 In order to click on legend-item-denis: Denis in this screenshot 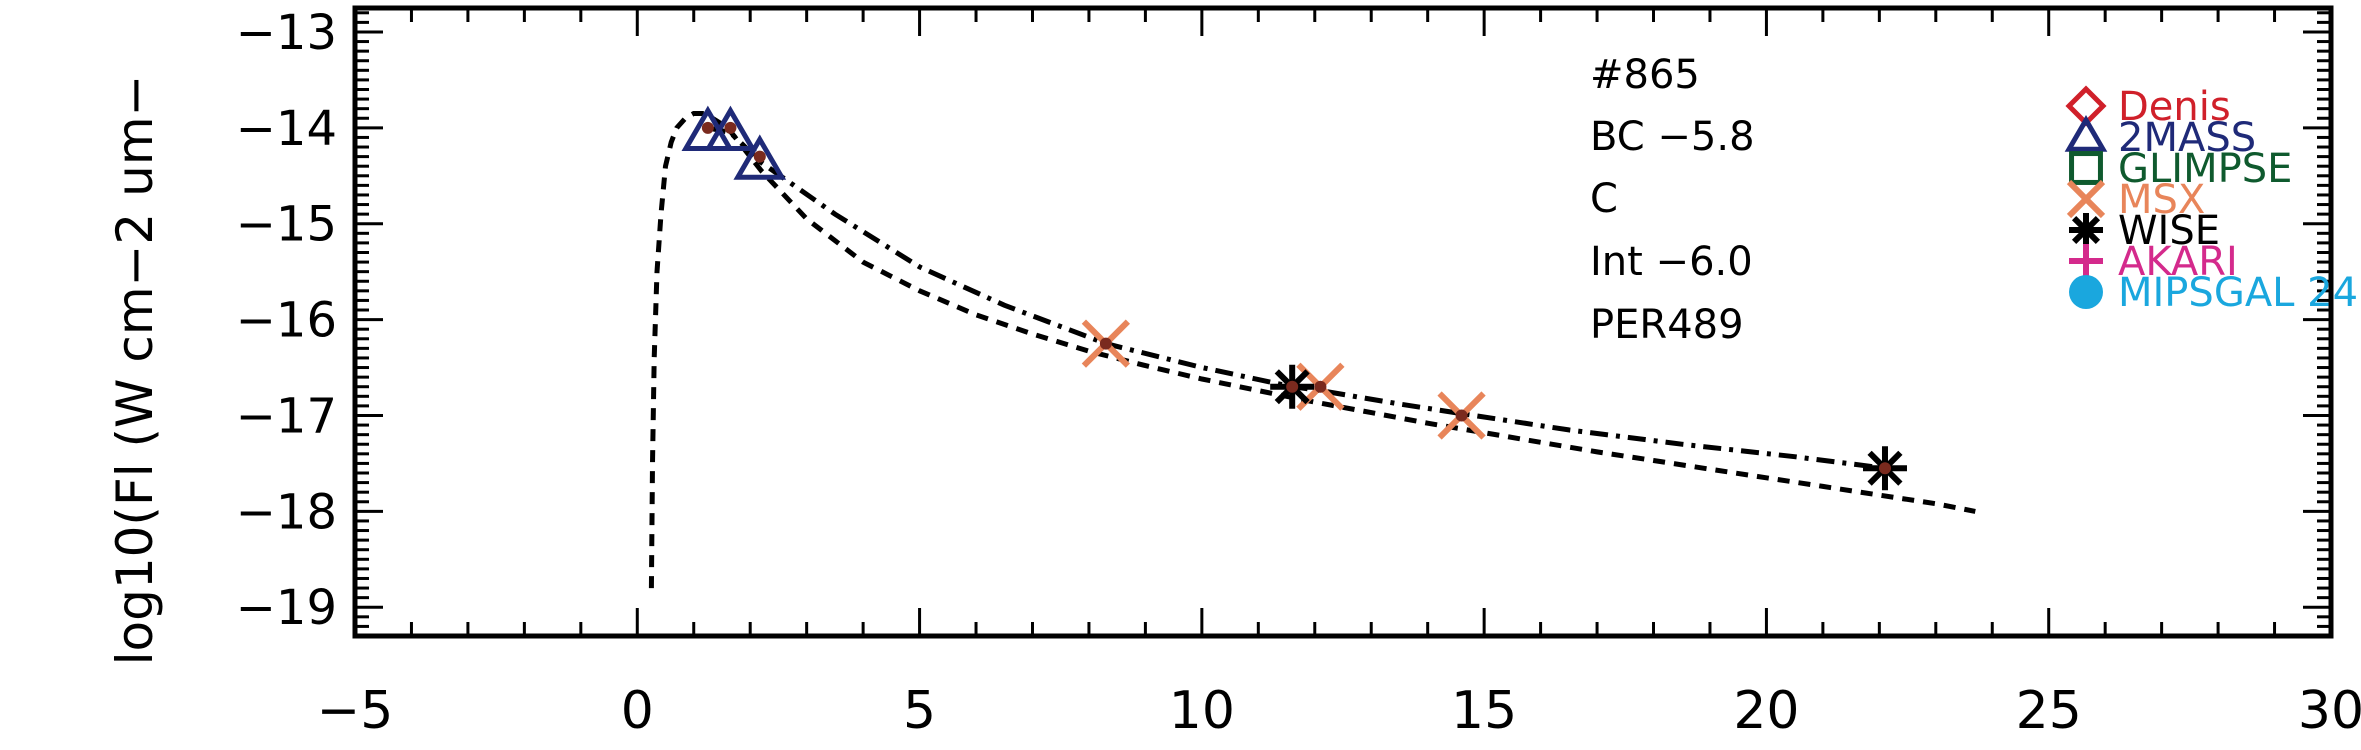, I will do `click(2148, 107)`.